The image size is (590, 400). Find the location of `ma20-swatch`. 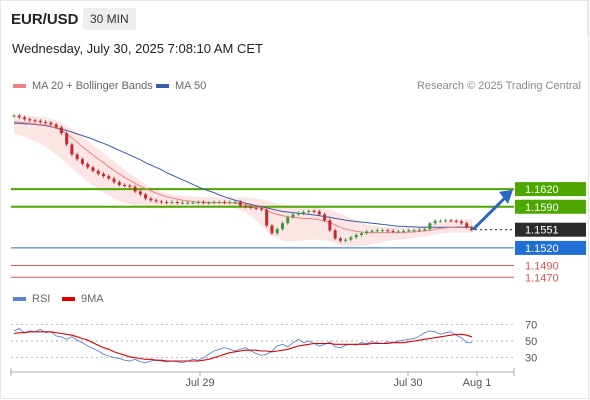

ma20-swatch is located at coordinates (19, 86).